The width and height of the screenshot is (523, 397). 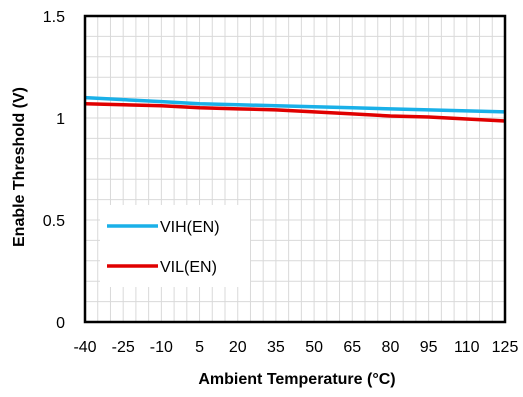 What do you see at coordinates (84, 347) in the screenshot?
I see `x-tick-label: -40` at bounding box center [84, 347].